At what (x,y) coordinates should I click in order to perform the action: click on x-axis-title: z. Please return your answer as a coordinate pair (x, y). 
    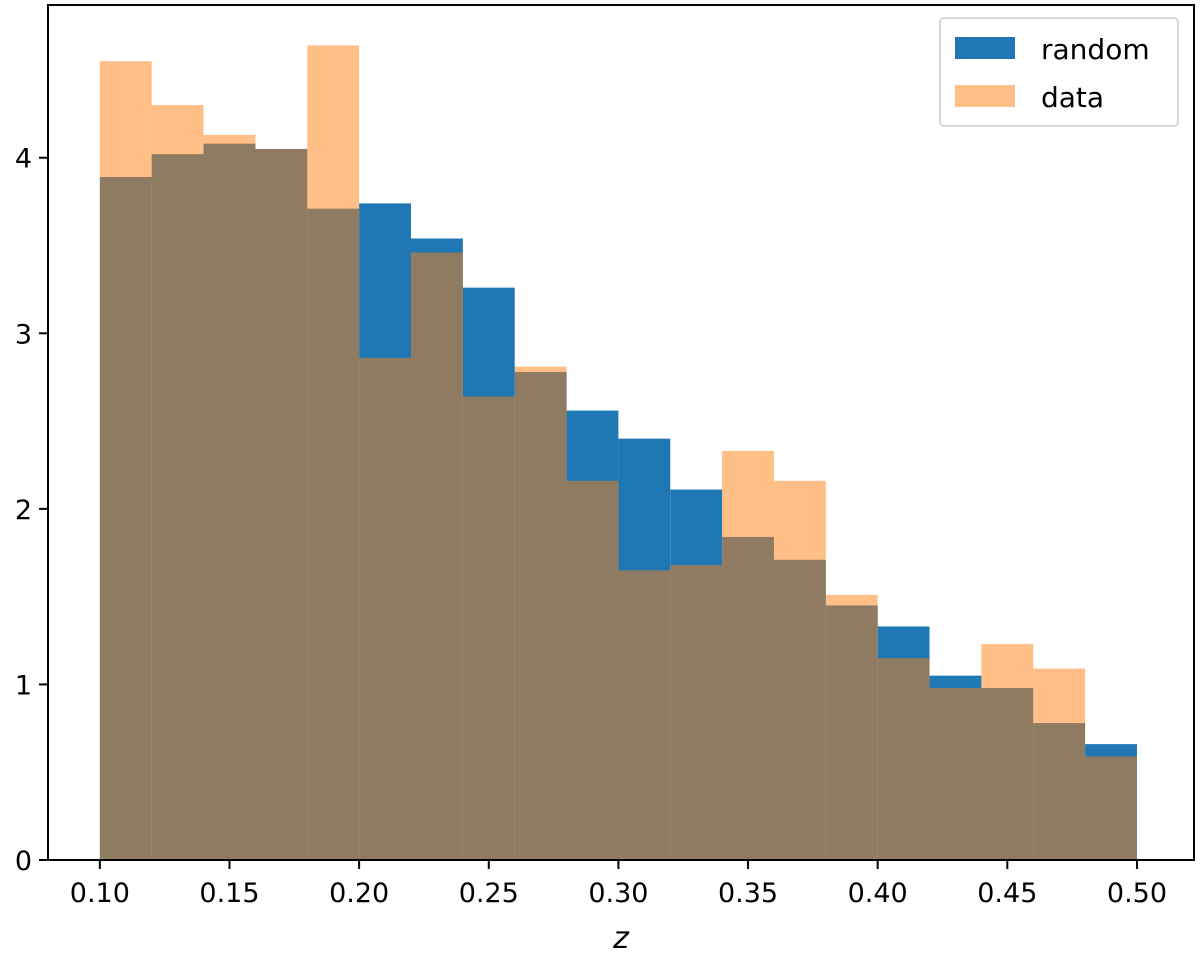
    Looking at the image, I should click on (621, 938).